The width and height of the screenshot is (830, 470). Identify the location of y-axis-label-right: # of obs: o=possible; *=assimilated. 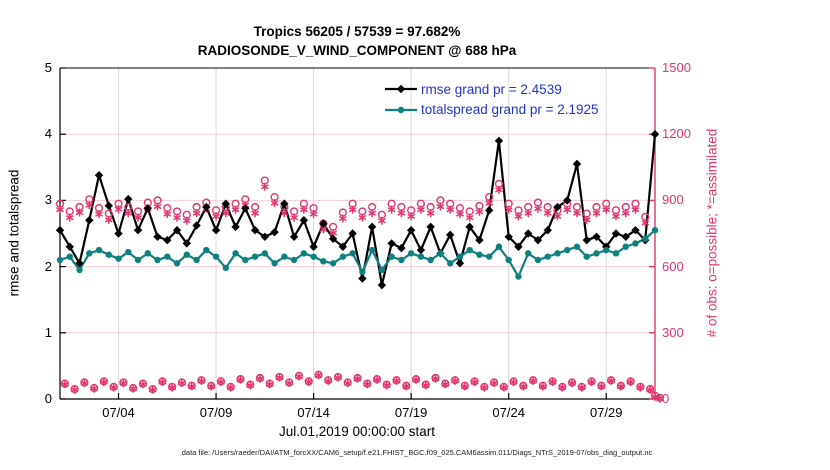
(712, 233).